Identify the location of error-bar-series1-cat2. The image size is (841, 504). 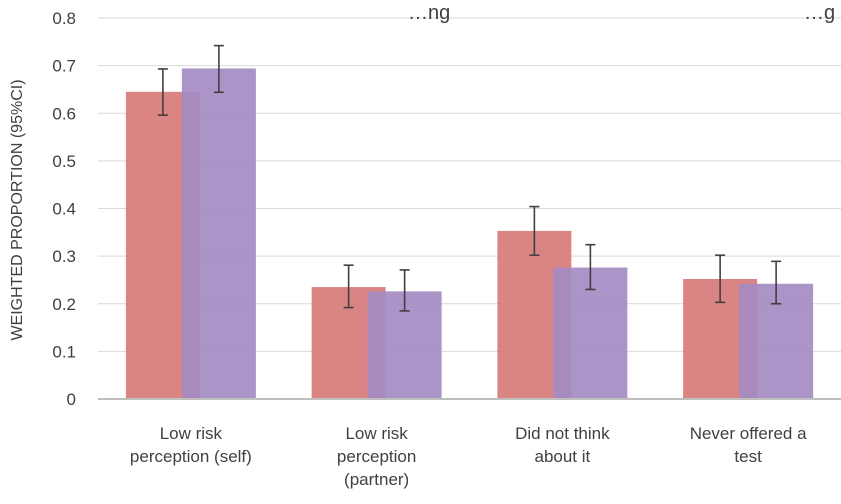
(348, 286).